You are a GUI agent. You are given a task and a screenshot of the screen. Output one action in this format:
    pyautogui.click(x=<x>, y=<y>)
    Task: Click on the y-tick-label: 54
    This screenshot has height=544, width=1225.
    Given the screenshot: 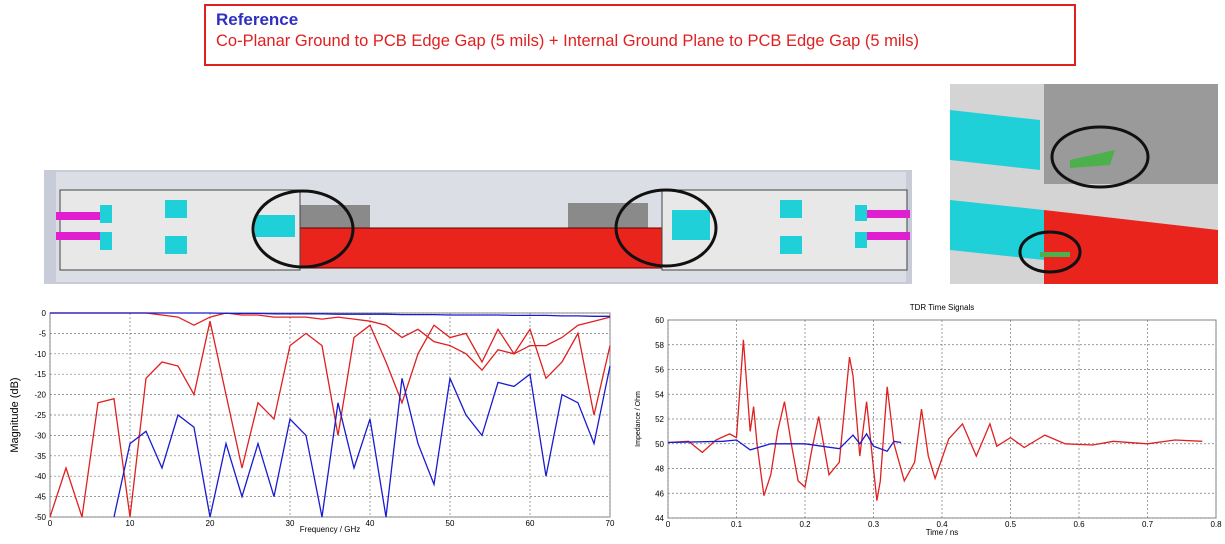 What is the action you would take?
    pyautogui.click(x=659, y=394)
    